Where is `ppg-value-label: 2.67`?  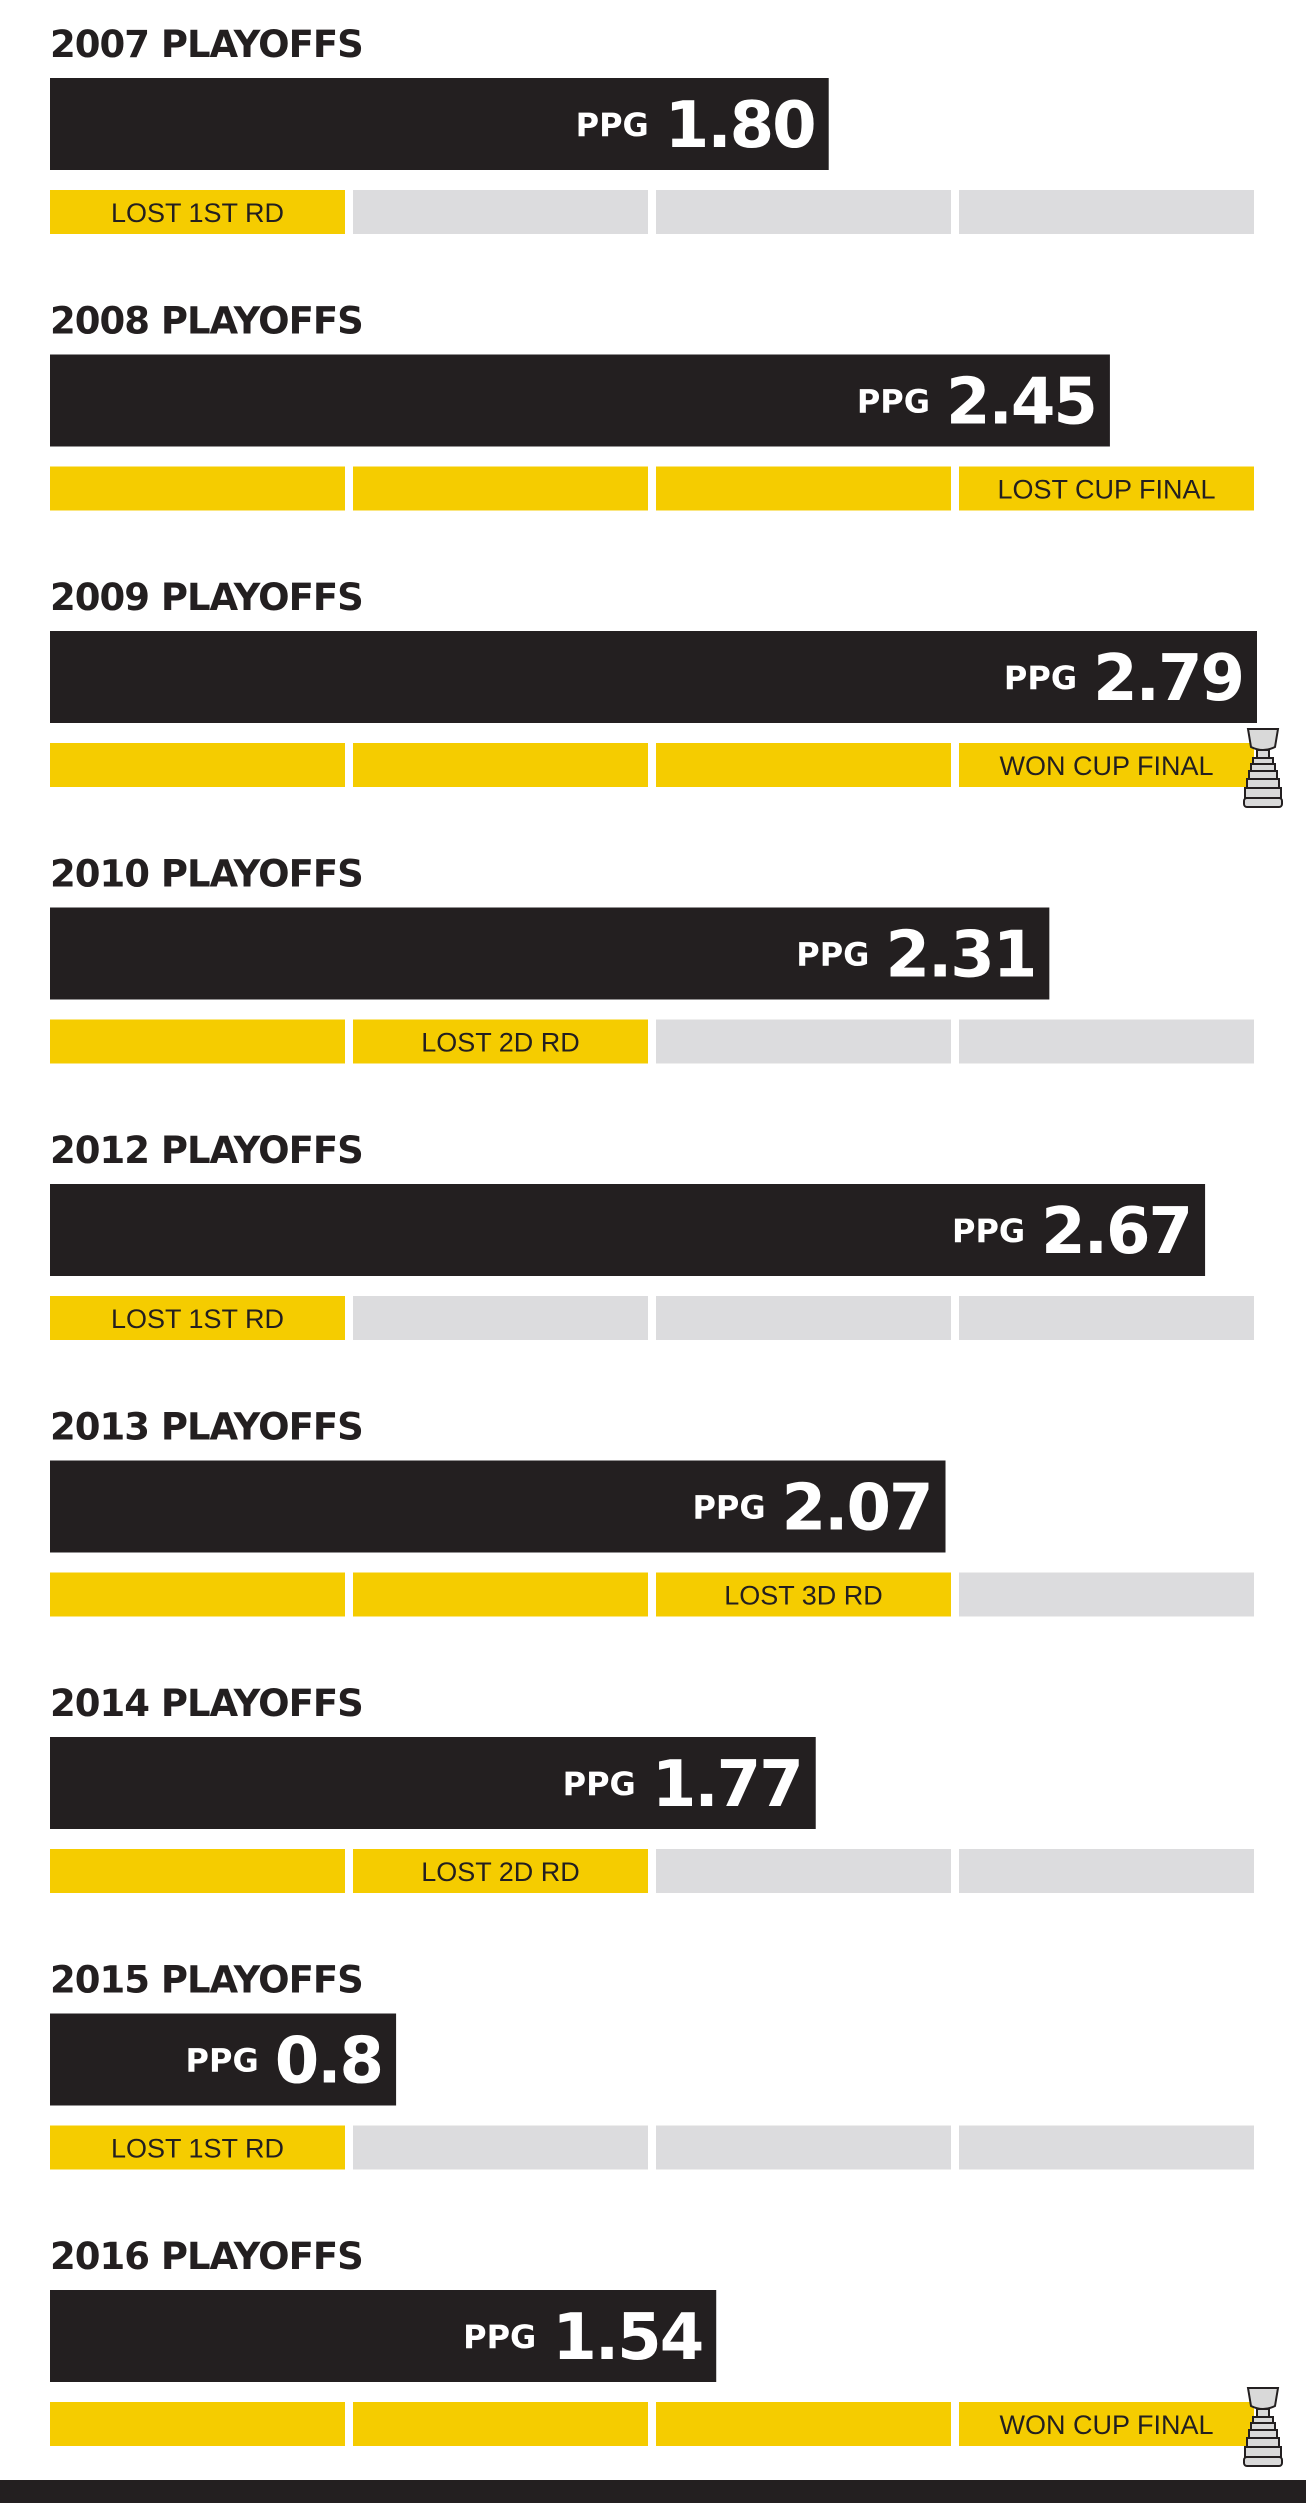 ppg-value-label: 2.67 is located at coordinates (1116, 1232).